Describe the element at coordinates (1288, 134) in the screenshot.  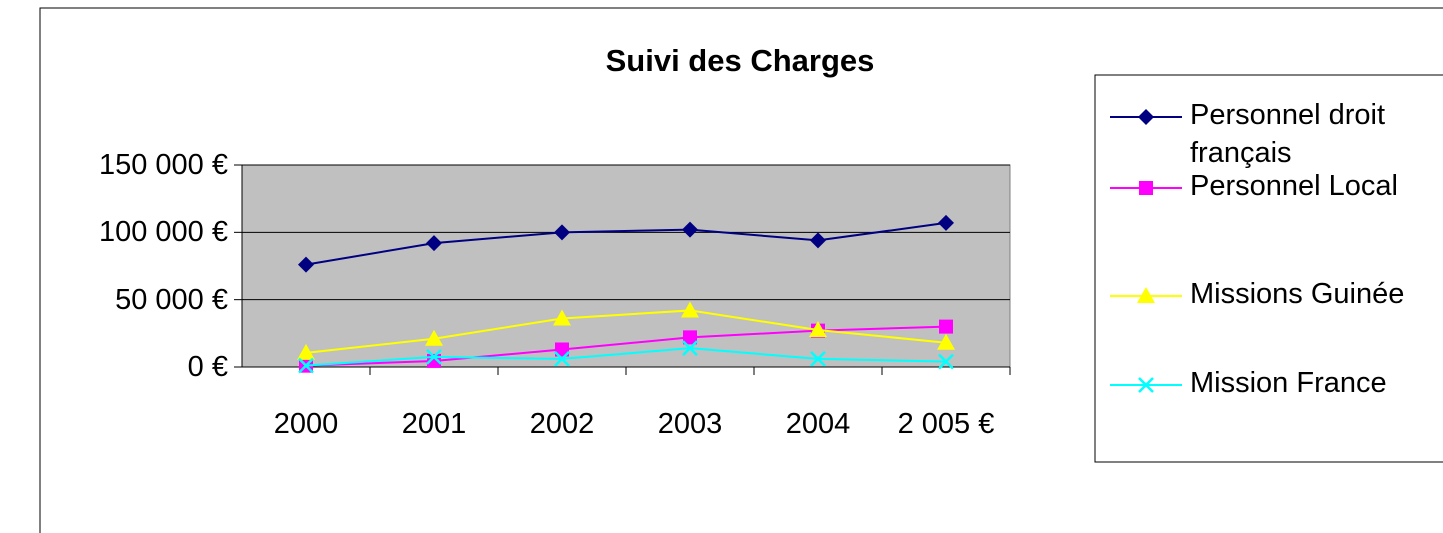
I see `legend-label: Personnel droit français` at that location.